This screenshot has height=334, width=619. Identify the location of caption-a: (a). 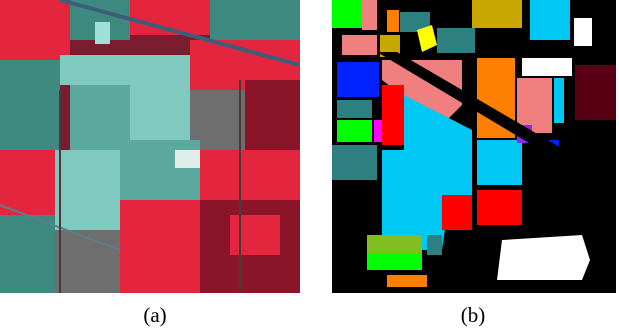
(155, 315).